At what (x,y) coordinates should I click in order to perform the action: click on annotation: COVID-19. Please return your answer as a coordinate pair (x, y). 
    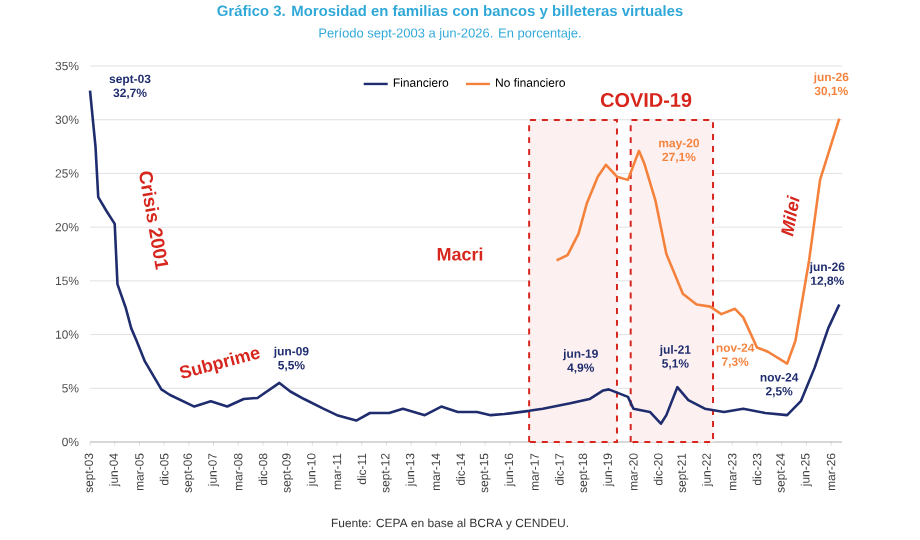
    Looking at the image, I should click on (646, 100).